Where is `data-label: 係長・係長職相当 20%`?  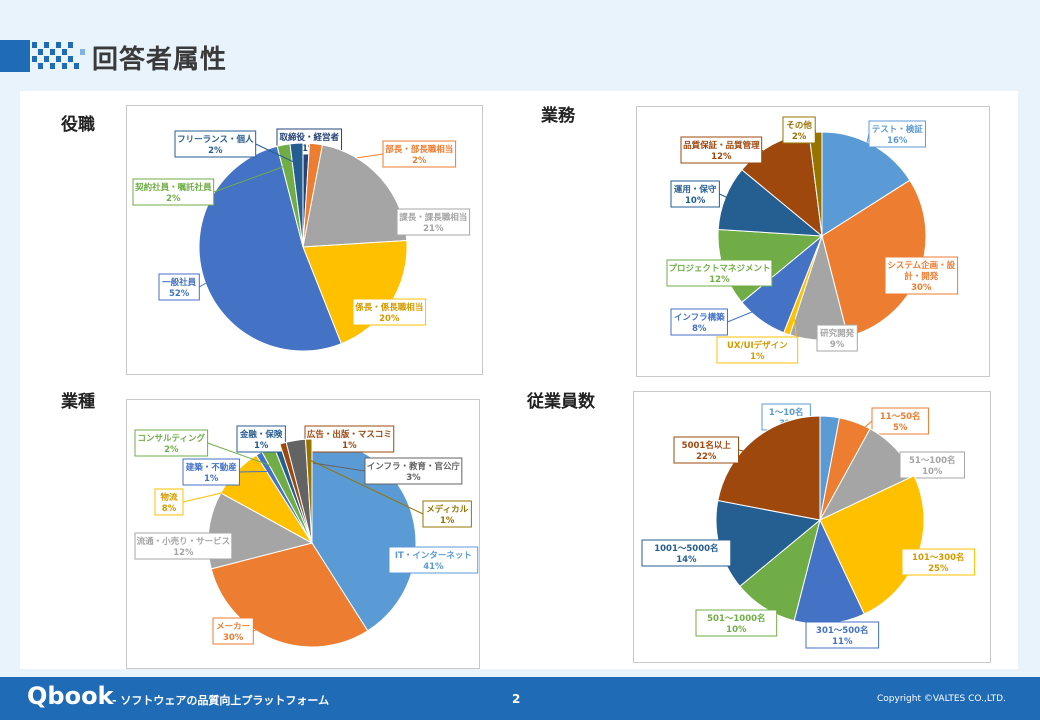
data-label: 係長・係長職相当 20% is located at coordinates (389, 313).